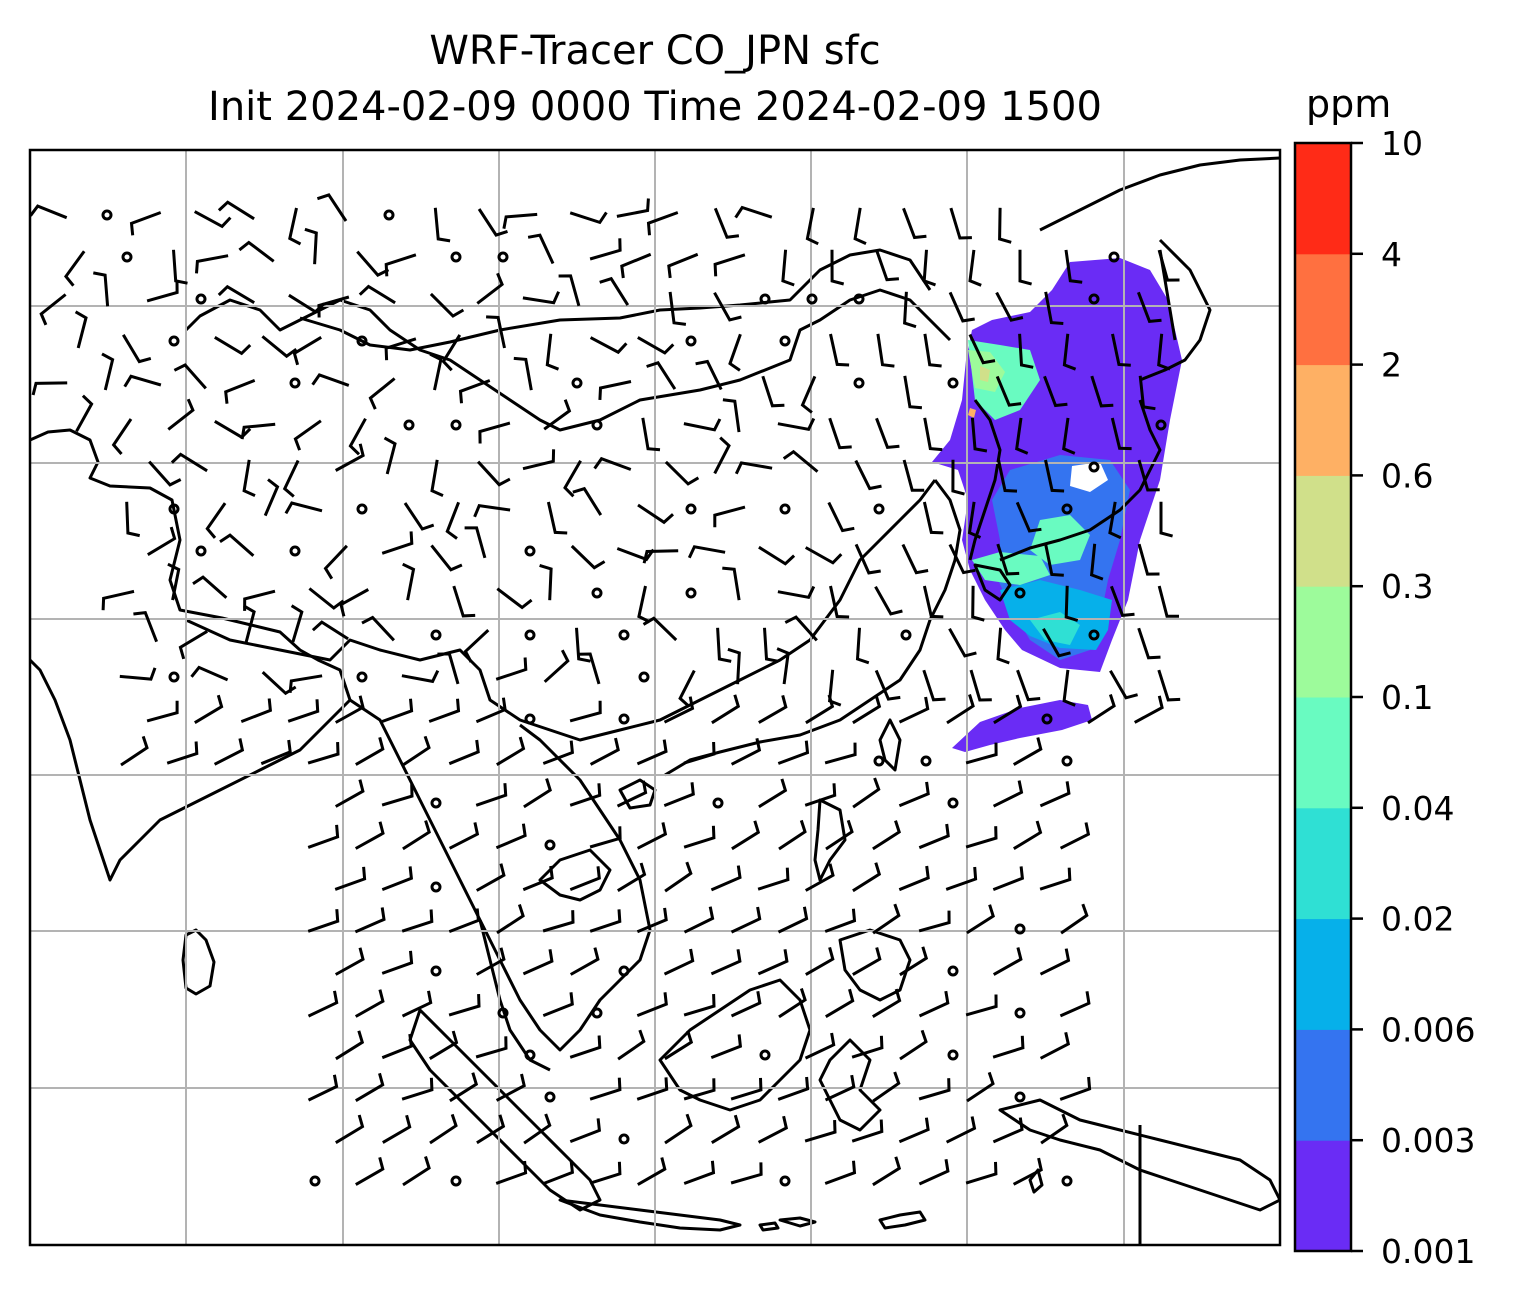  I want to click on plume-level4, so click(1055, 628).